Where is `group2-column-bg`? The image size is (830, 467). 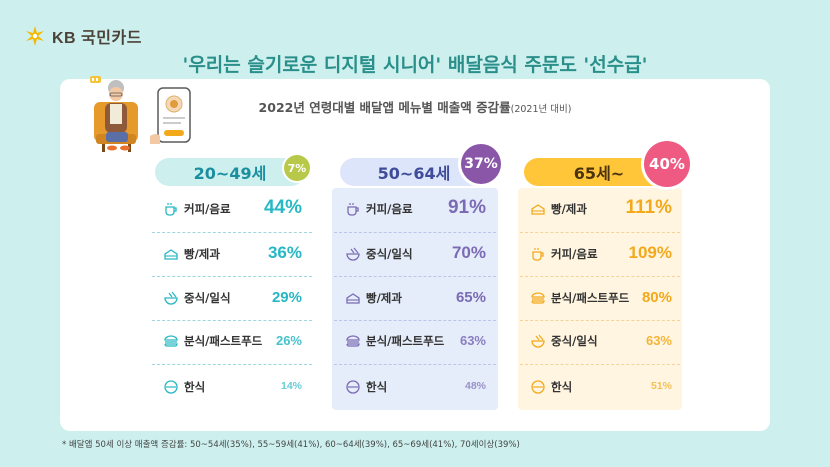
group2-column-bg is located at coordinates (415, 299).